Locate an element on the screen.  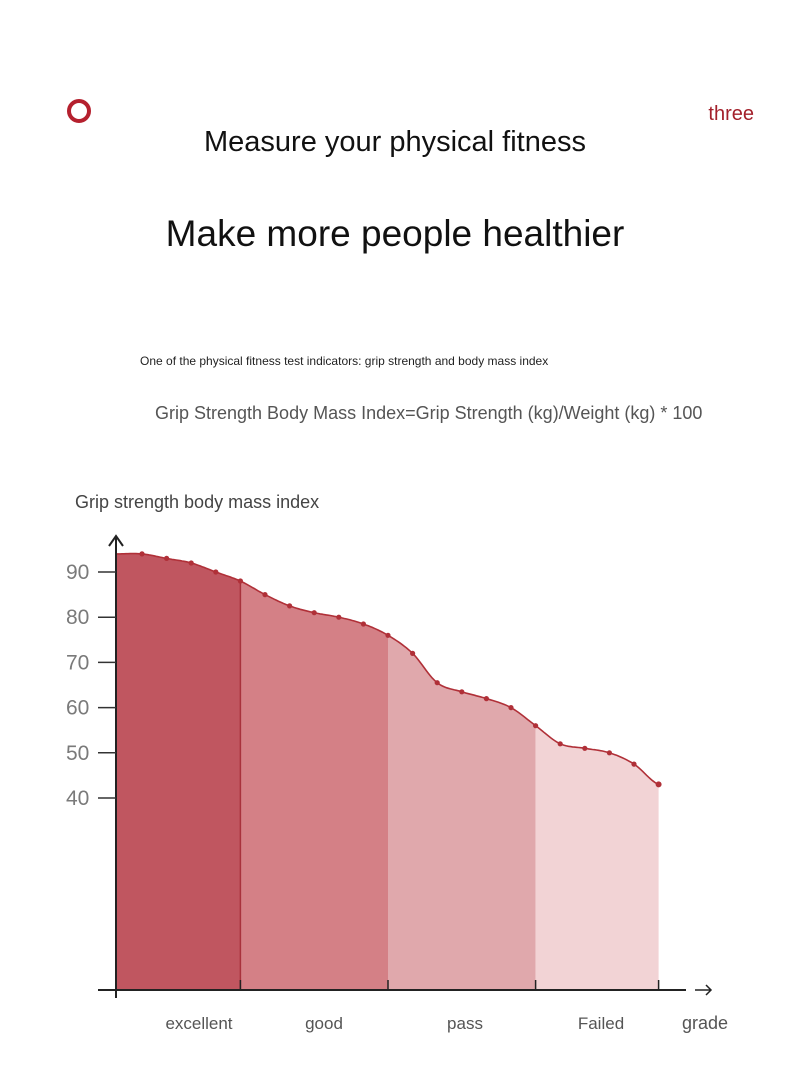
category-label: pass is located at coordinates (465, 1023).